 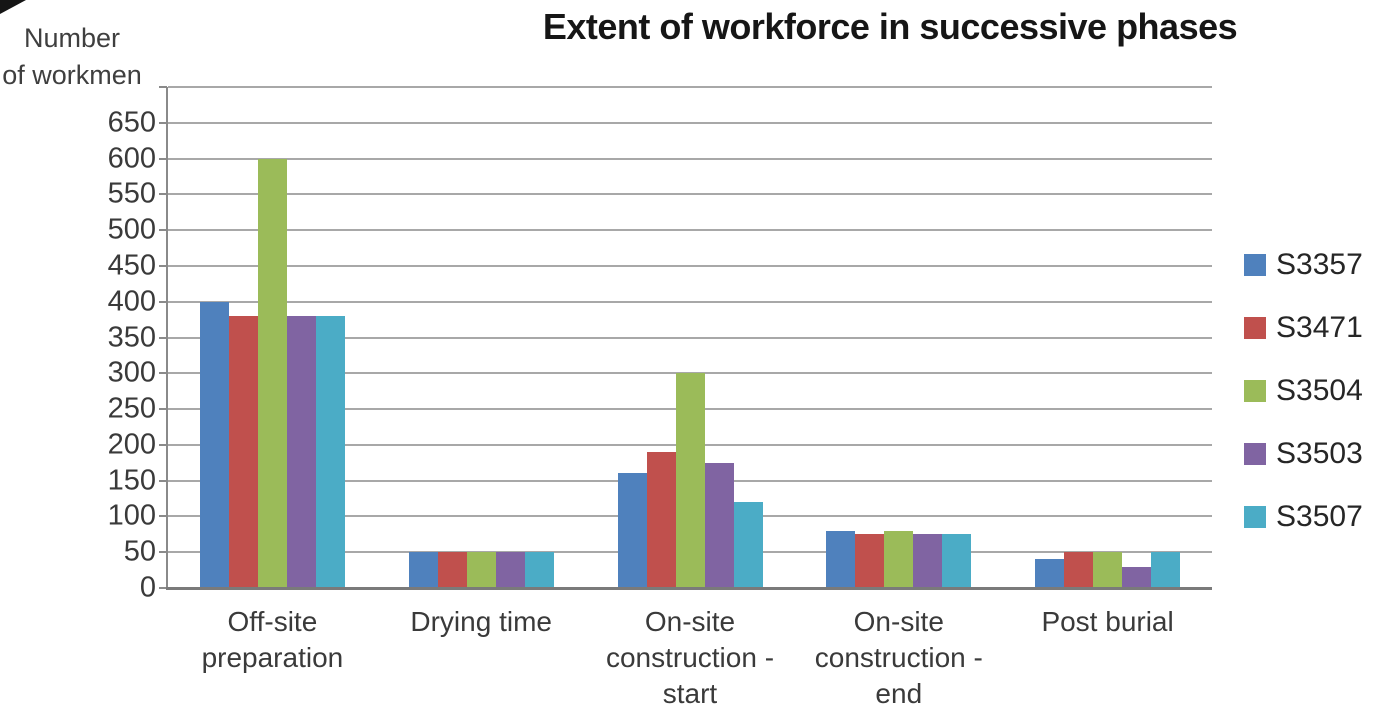 What do you see at coordinates (748, 545) in the screenshot?
I see `bar-S3507-cat3` at bounding box center [748, 545].